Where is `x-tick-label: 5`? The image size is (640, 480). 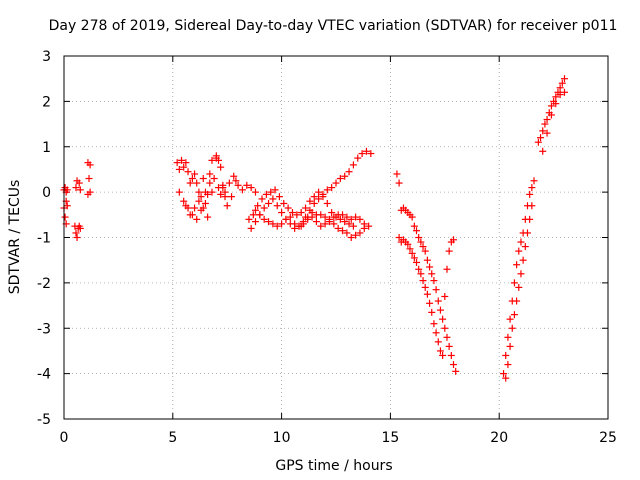 x-tick-label: 5 is located at coordinates (172, 438).